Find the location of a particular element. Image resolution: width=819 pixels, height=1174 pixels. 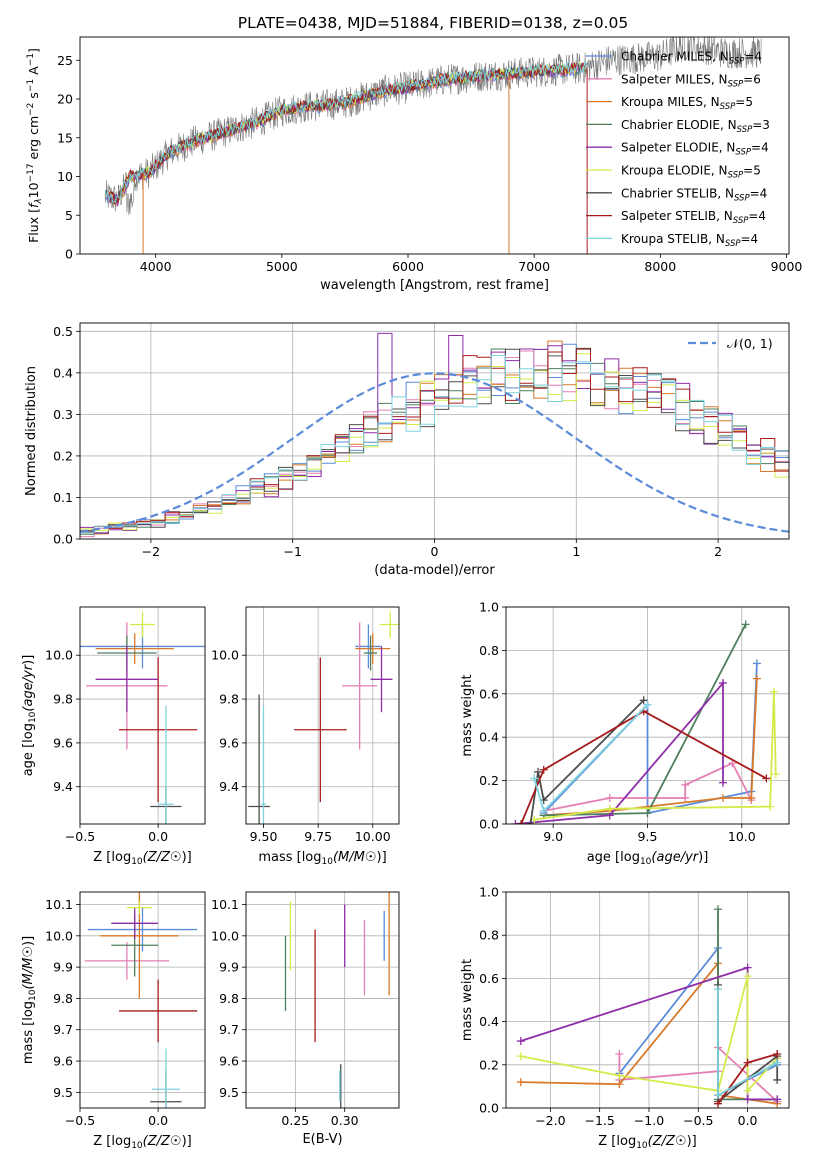

model-spectrum-salpeter_elodie is located at coordinates (346, 134).